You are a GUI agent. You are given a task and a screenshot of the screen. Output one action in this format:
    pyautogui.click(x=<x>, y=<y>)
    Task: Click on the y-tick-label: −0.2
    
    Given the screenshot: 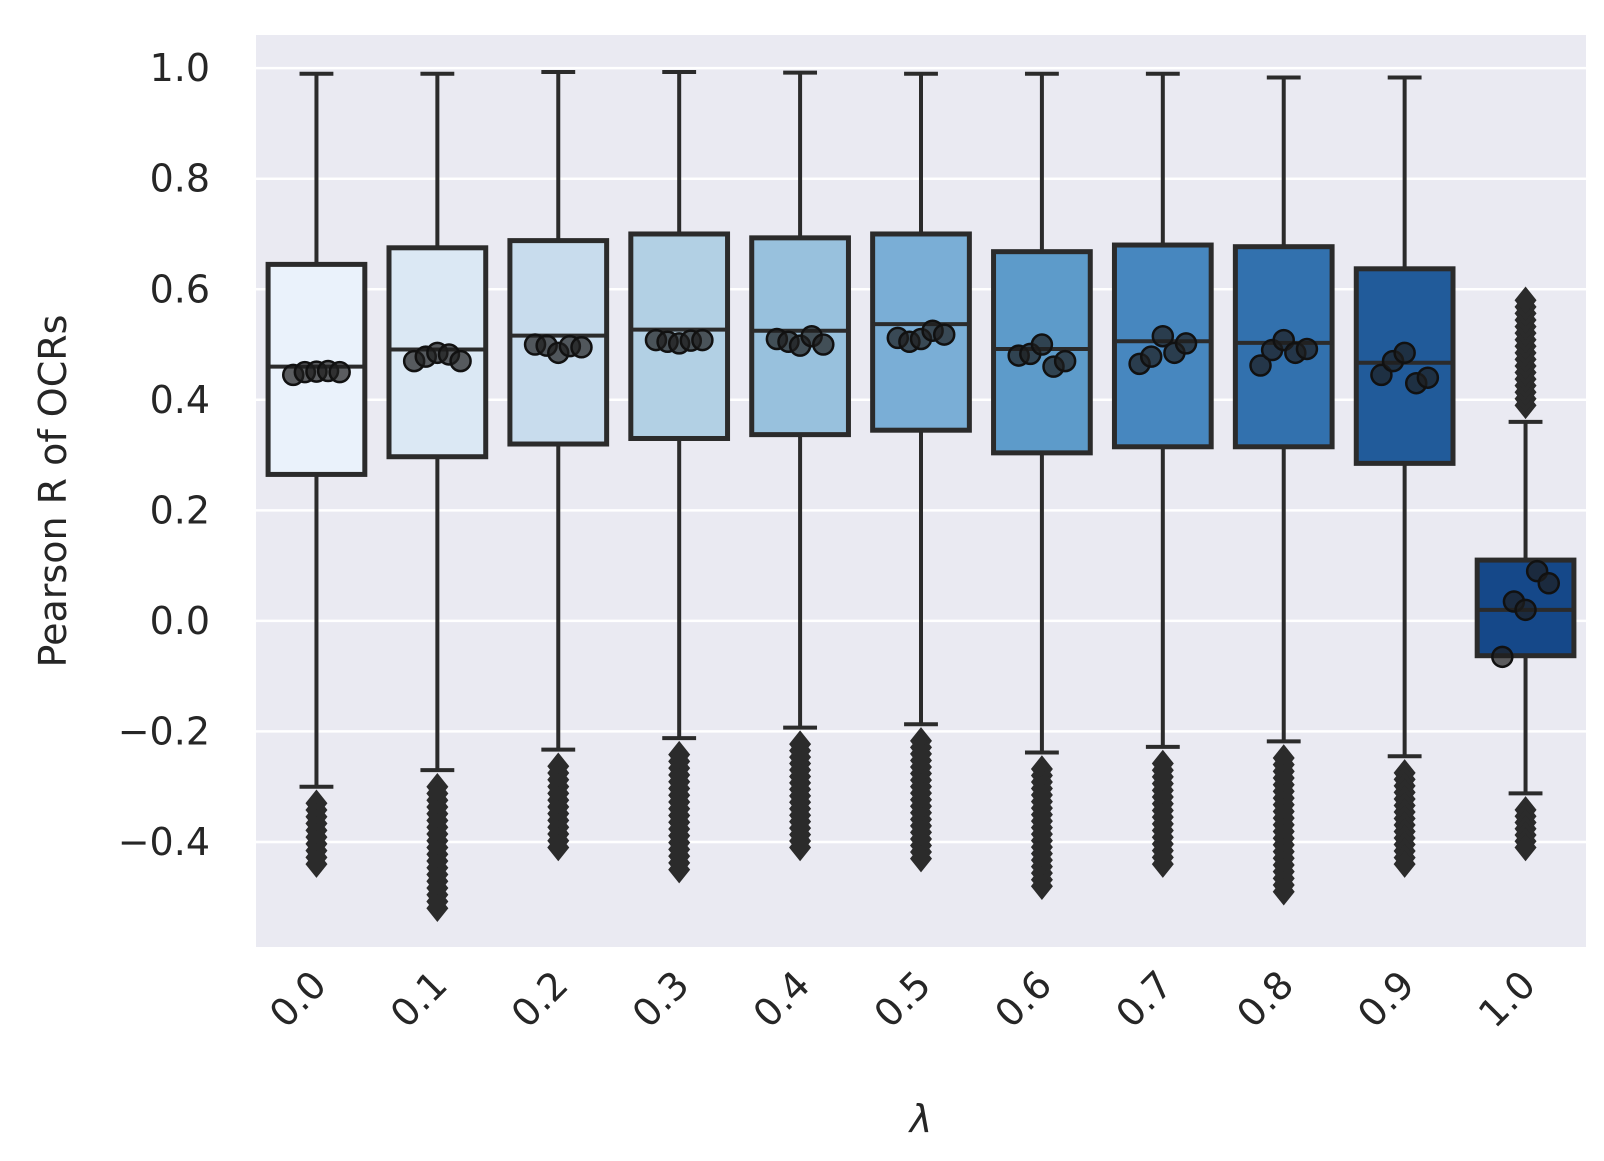 What is the action you would take?
    pyautogui.click(x=164, y=731)
    